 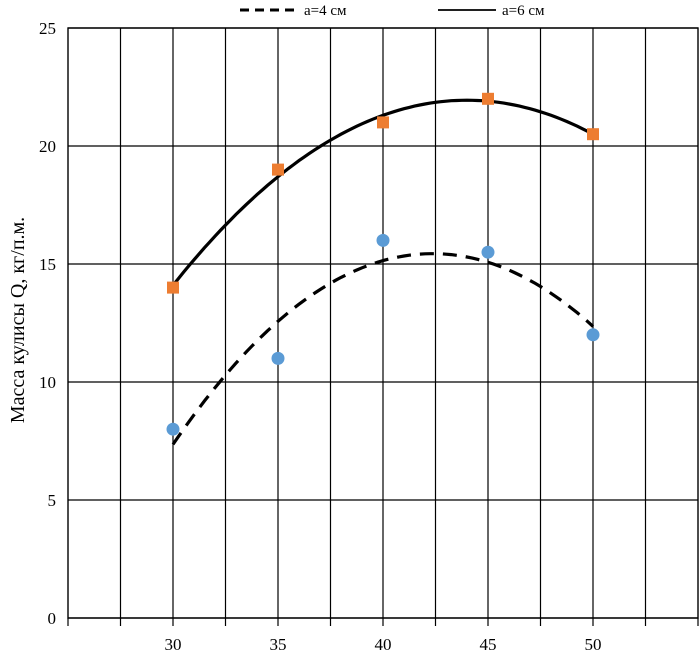 What do you see at coordinates (47, 264) in the screenshot?
I see `y-tick-label-15: 15` at bounding box center [47, 264].